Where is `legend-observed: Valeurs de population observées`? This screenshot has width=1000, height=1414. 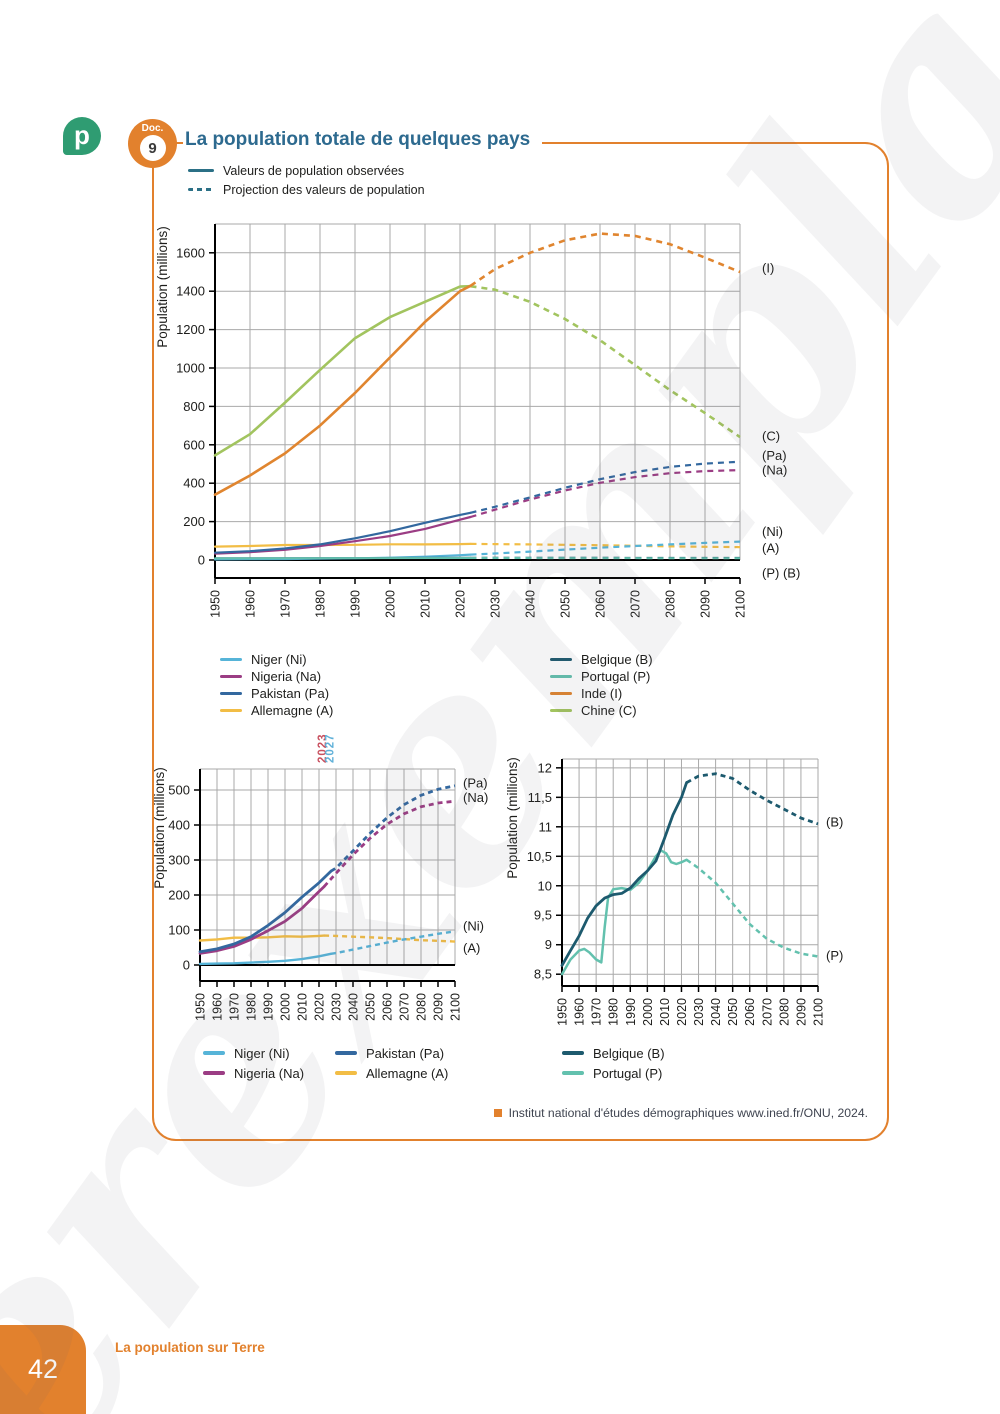
legend-observed: Valeurs de population observées is located at coordinates (306, 170).